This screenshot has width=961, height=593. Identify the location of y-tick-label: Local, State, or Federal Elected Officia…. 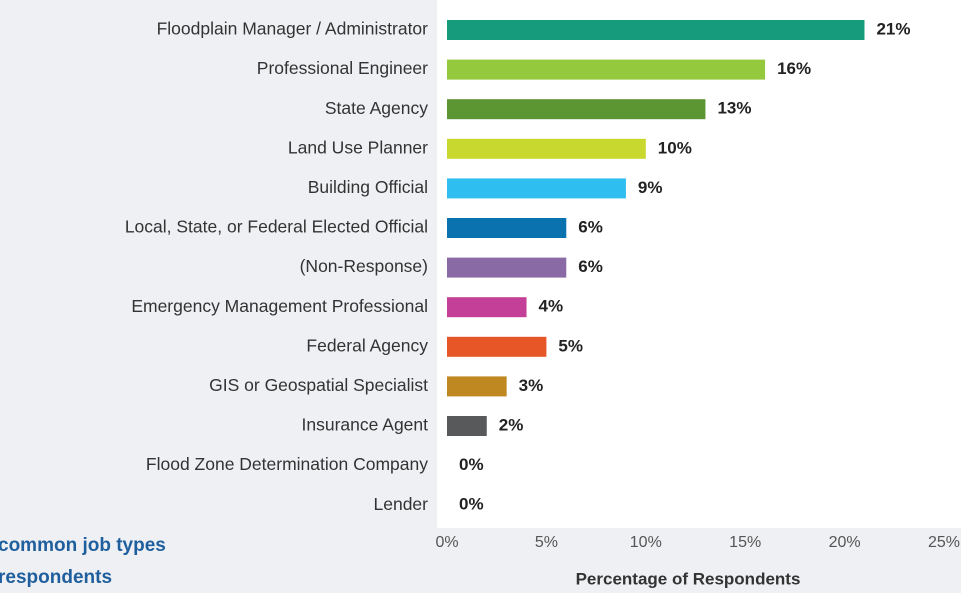
(276, 227).